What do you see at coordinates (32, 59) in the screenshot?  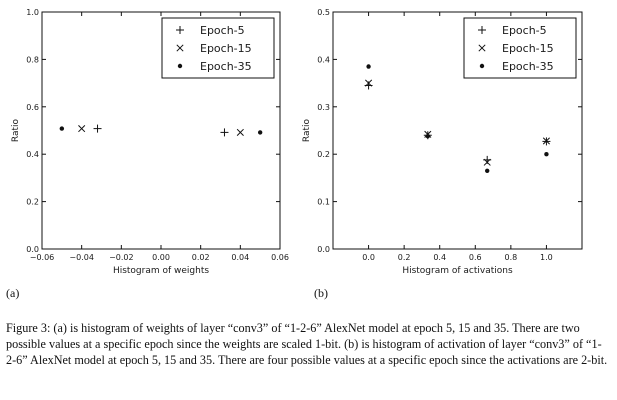 I see `chart-a-ytick-label: 0.8` at bounding box center [32, 59].